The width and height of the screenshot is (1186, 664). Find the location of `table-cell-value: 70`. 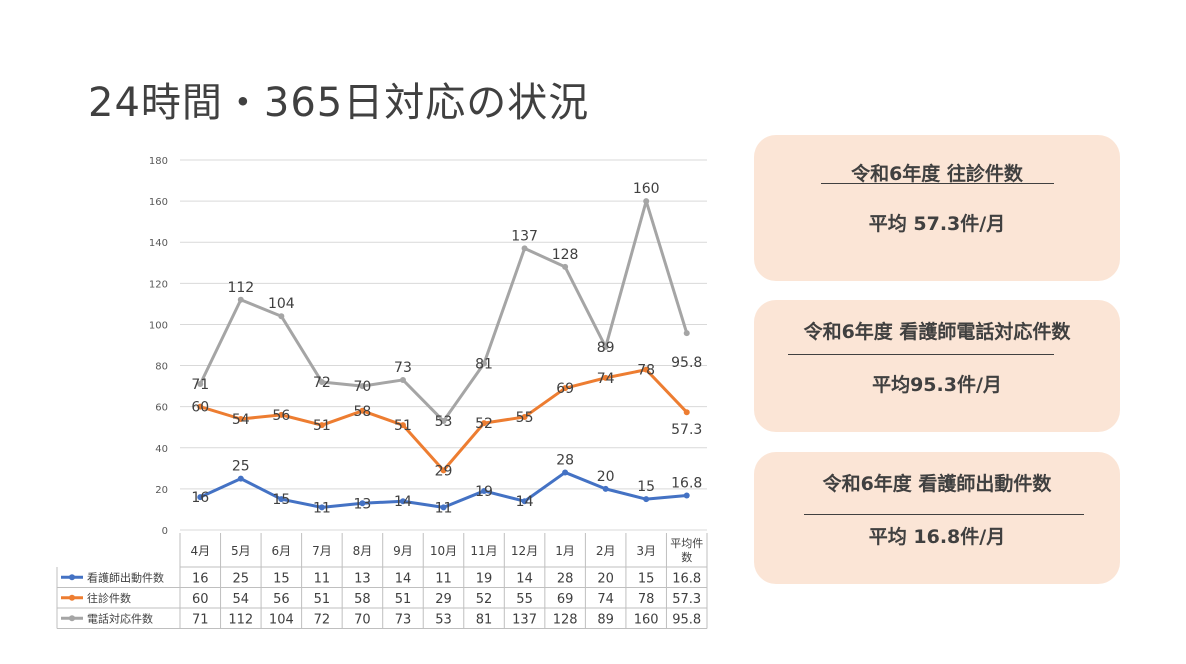

table-cell-value: 70 is located at coordinates (362, 619).